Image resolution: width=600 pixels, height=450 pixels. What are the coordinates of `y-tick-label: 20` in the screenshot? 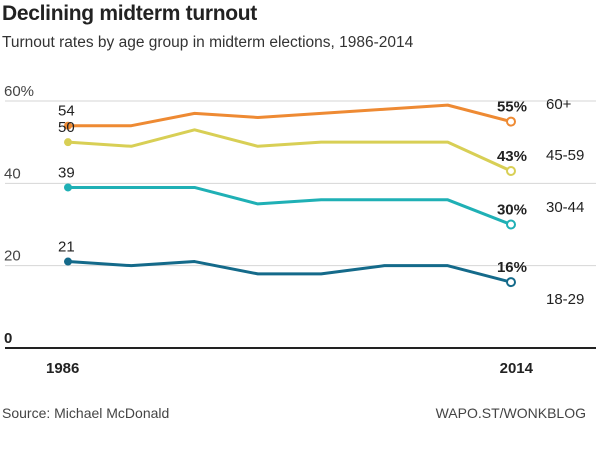 It's located at (12, 256).